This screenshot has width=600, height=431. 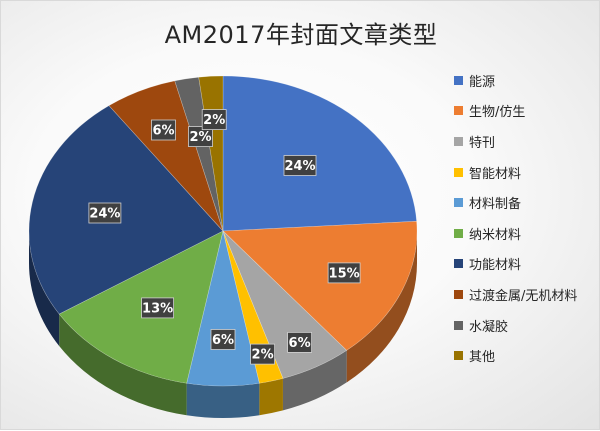 What do you see at coordinates (482, 358) in the screenshot?
I see `legend-label: 其他` at bounding box center [482, 358].